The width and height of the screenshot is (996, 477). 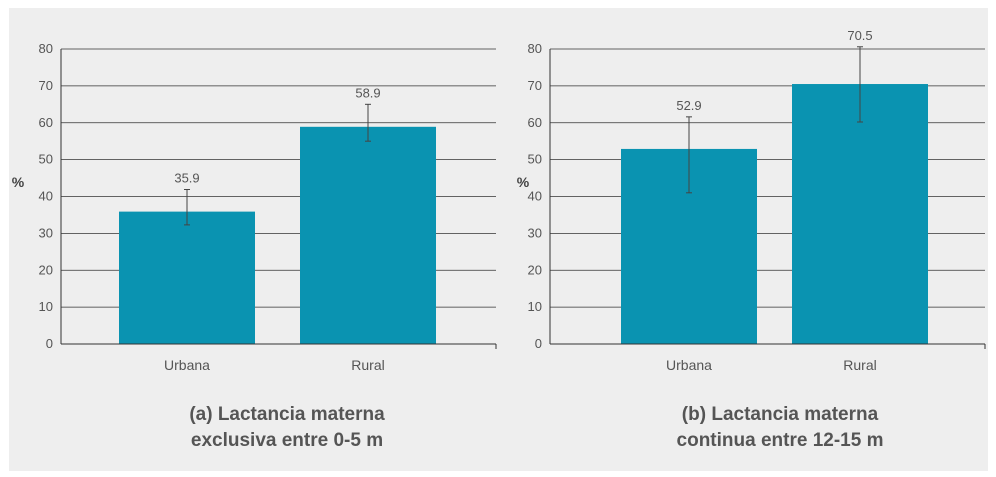 I want to click on chart-a-y-tick-label: 0, so click(x=49, y=343).